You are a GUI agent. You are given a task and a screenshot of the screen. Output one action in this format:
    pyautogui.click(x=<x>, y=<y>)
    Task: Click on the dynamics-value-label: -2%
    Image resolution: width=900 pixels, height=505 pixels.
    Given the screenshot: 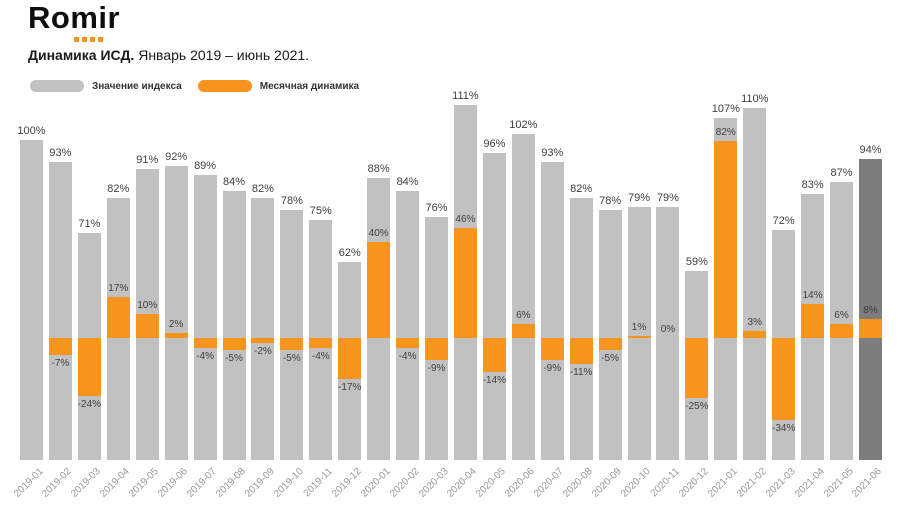 What is the action you would take?
    pyautogui.click(x=263, y=351)
    